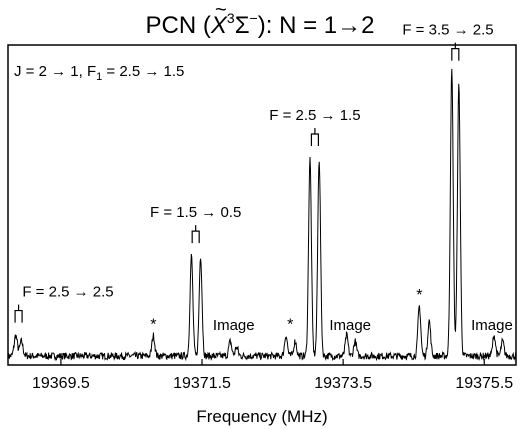 The height and width of the screenshot is (429, 520). I want to click on title-end: 2, so click(367, 25).